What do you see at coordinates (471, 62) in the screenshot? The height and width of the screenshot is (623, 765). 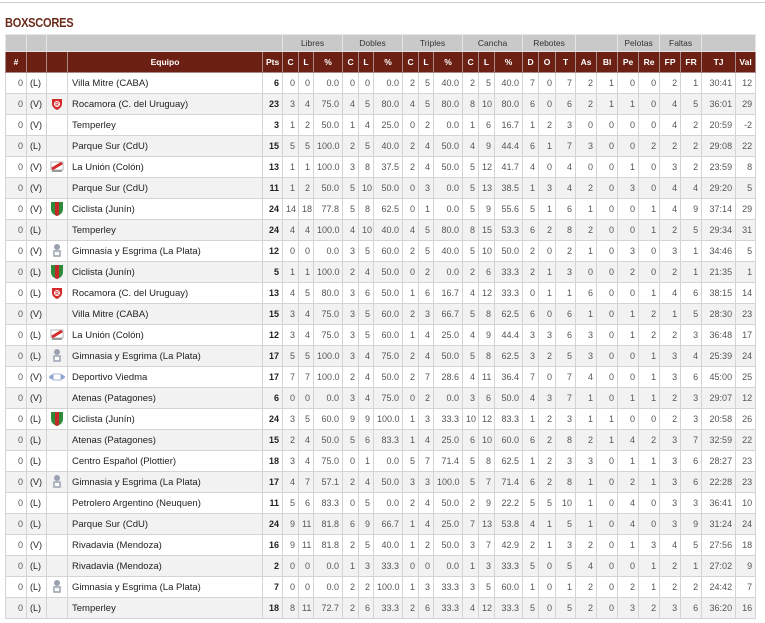 I see `column-header-14: C` at bounding box center [471, 62].